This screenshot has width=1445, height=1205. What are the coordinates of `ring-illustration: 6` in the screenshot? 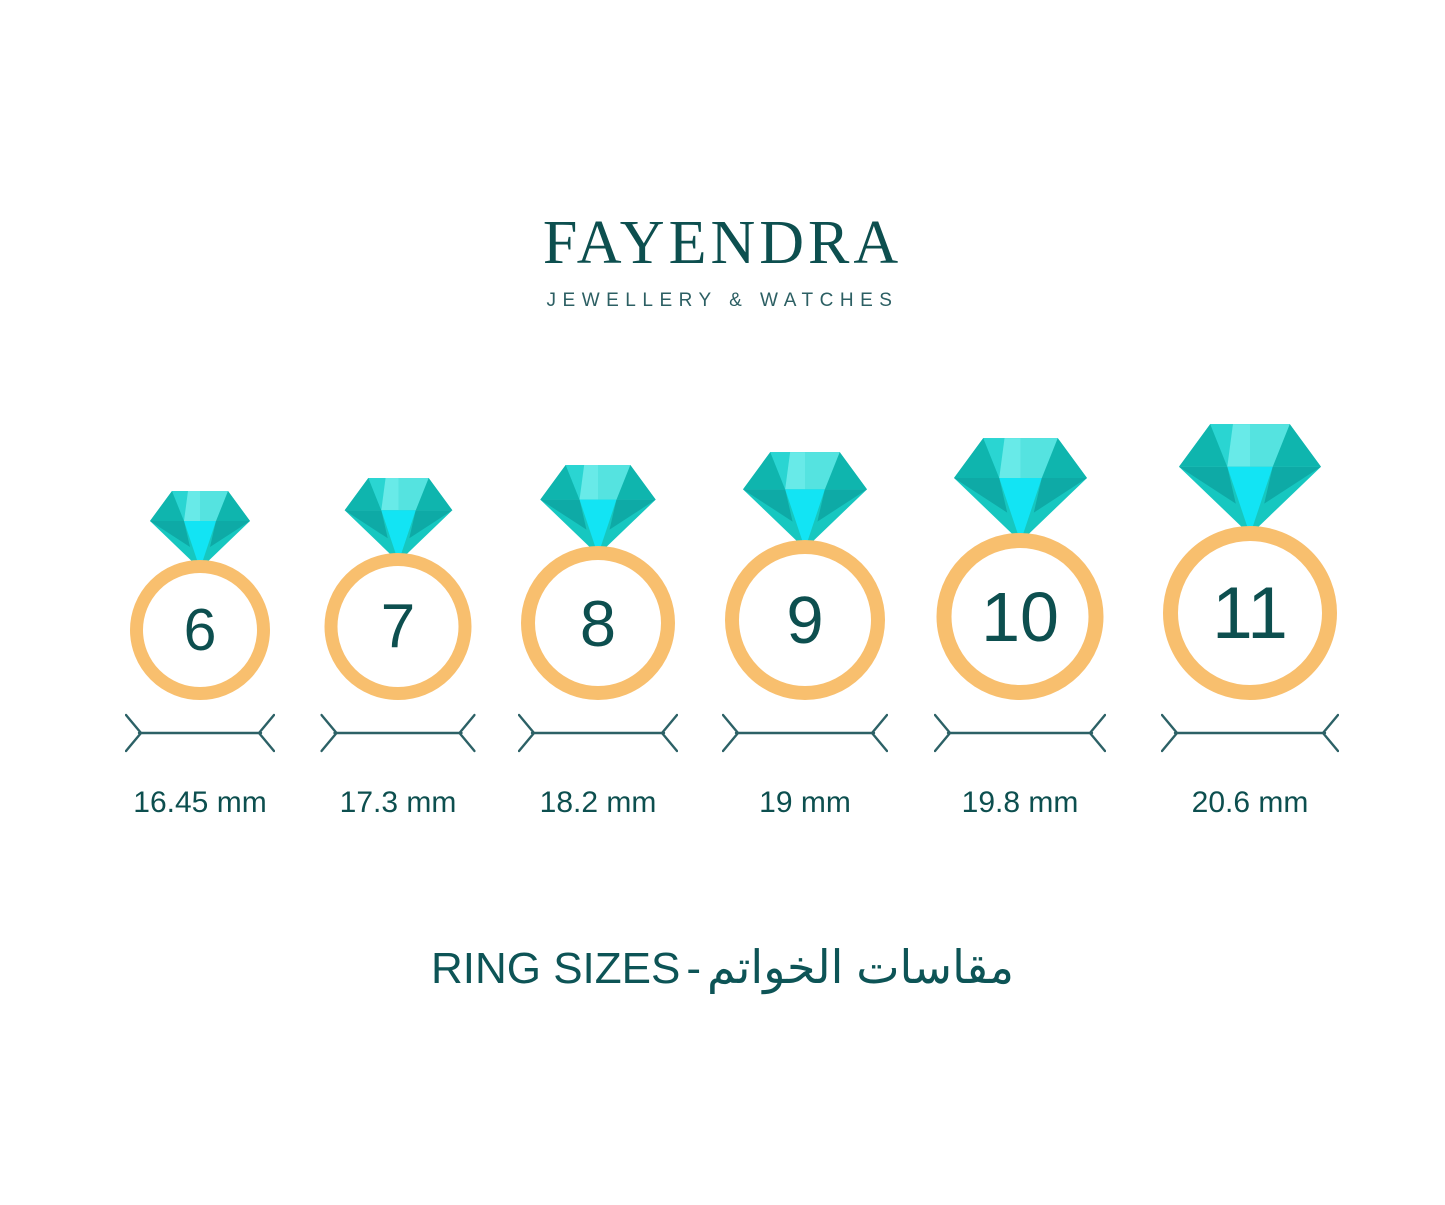 It's located at (200, 595).